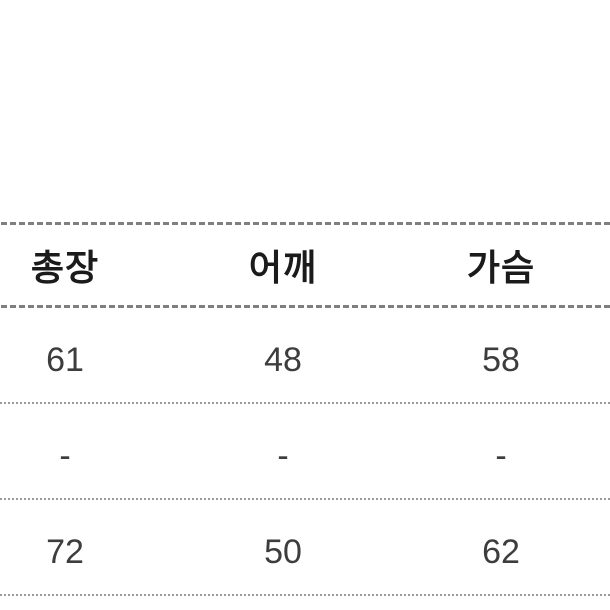 The image size is (610, 610). What do you see at coordinates (501, 359) in the screenshot?
I see `table-cell: 58` at bounding box center [501, 359].